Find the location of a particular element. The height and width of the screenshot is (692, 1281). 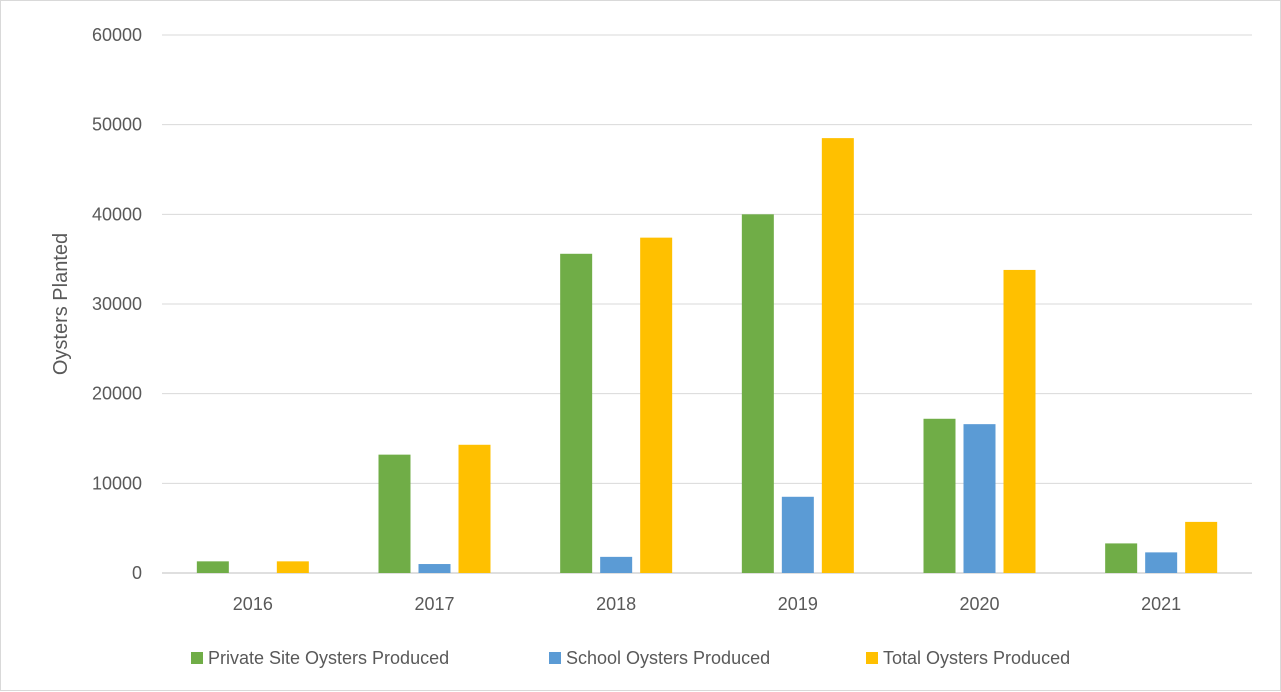

bar-school-oysters-produced-2021 is located at coordinates (1161, 562).